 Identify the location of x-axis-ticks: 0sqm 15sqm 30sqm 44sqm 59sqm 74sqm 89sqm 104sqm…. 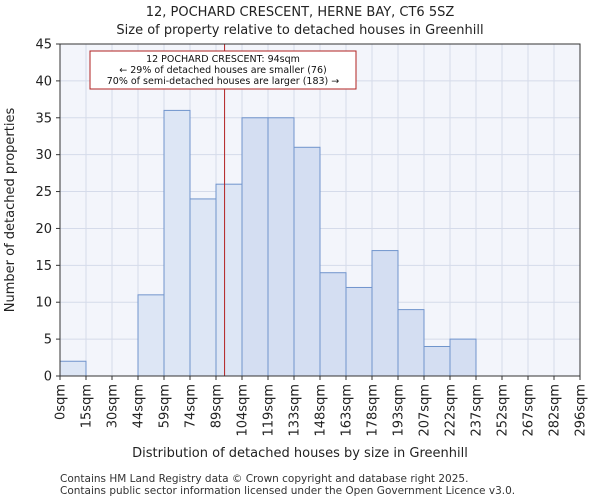
(321, 406).